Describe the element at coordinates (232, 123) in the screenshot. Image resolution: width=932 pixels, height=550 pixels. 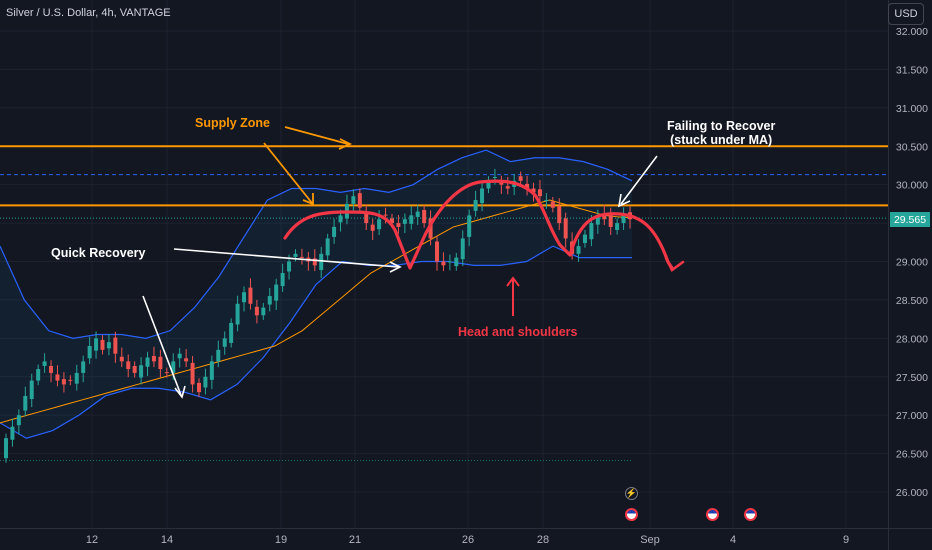
I see `supply-zone-label: Supply Zone` at that location.